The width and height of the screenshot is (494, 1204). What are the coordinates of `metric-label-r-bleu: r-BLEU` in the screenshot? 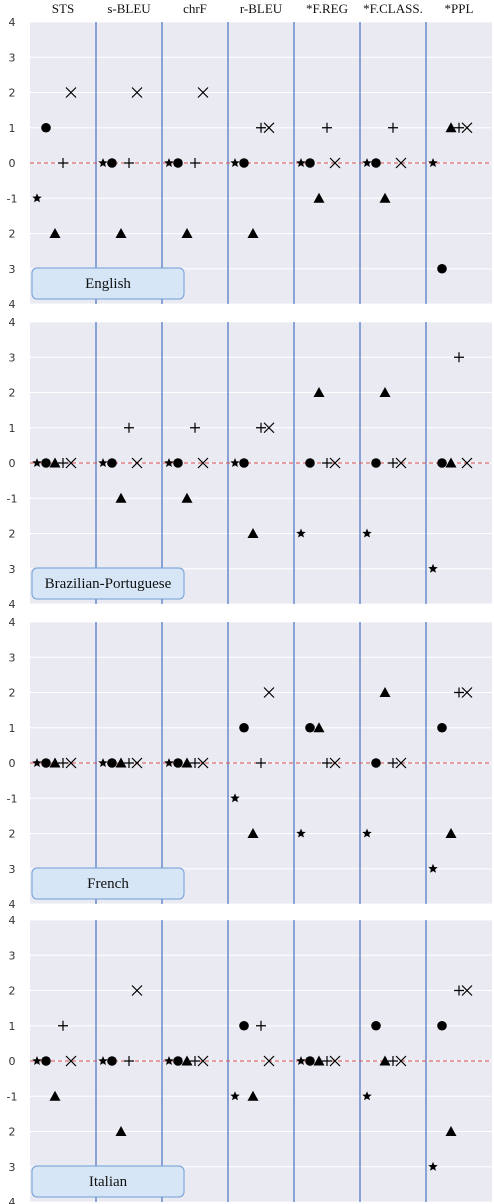 It's located at (261, 8).